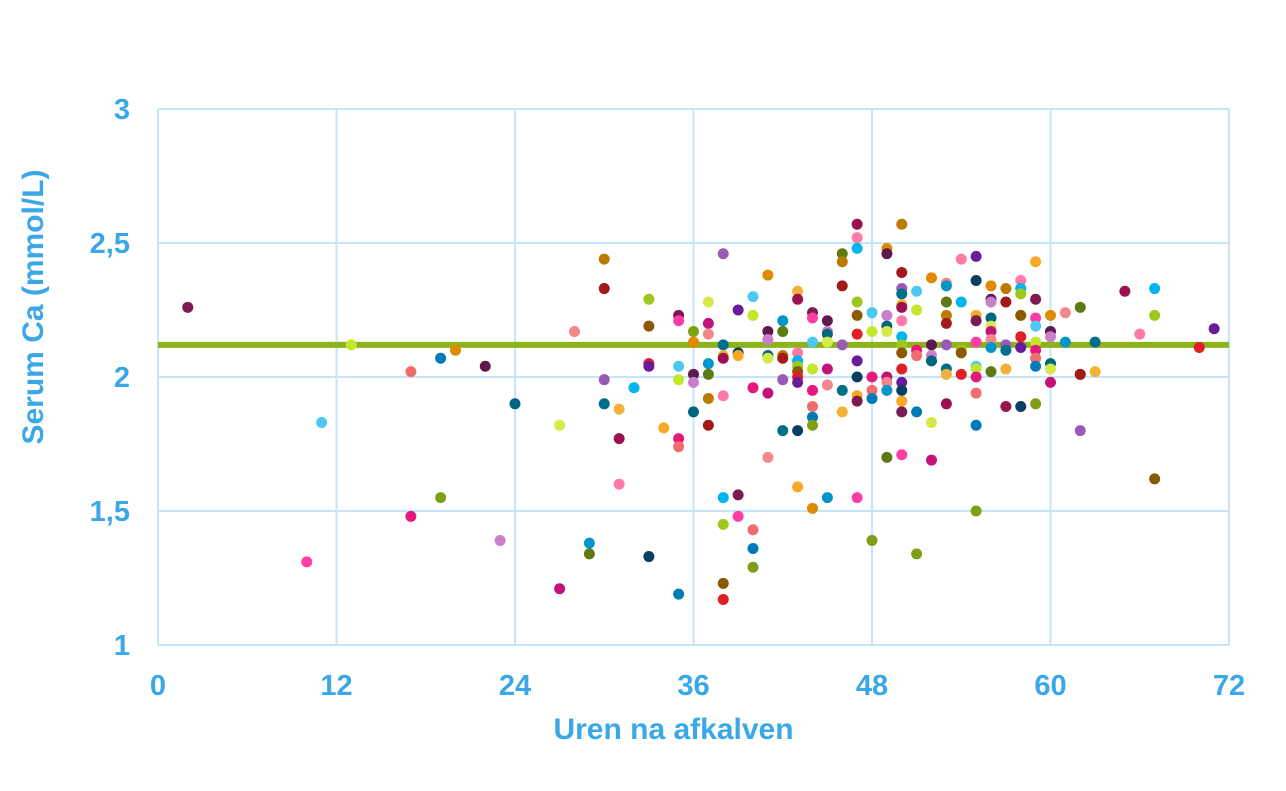 This screenshot has height=791, width=1286. I want to click on y-tick-label: 1,5, so click(110, 512).